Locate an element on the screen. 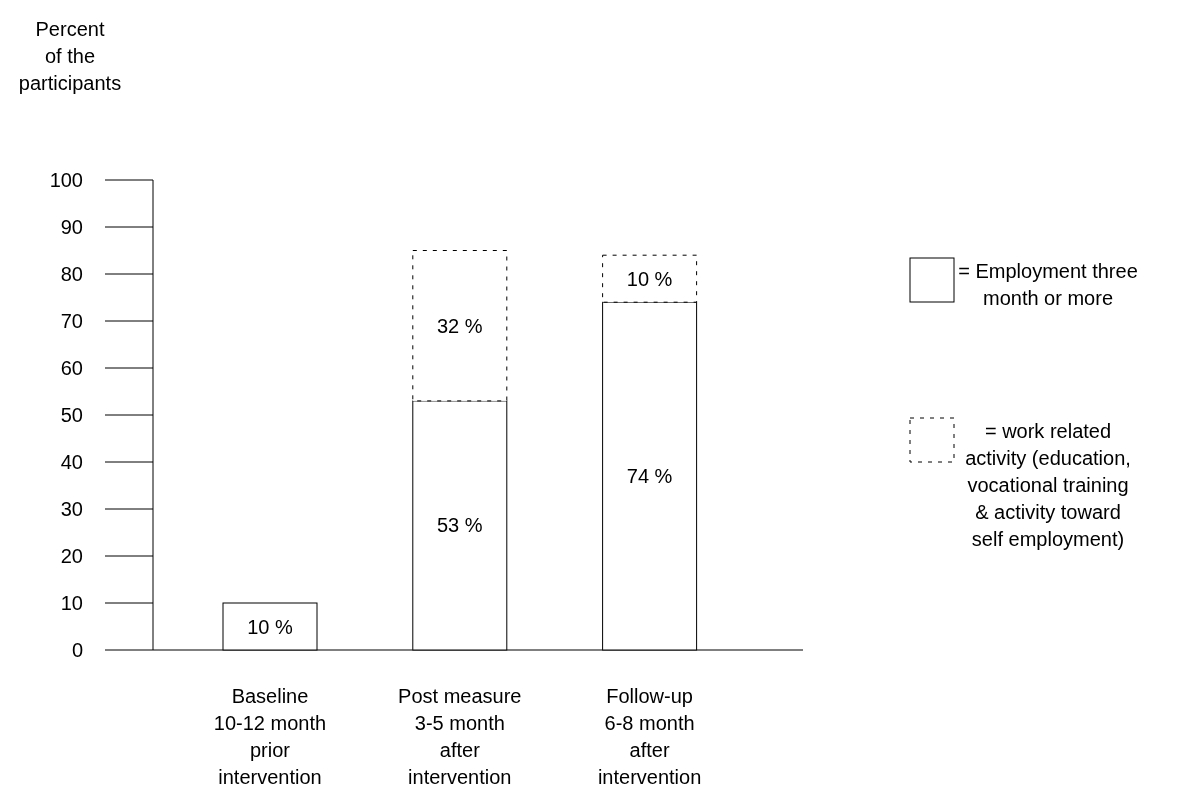  y-tick-label: 10 is located at coordinates (71, 603).